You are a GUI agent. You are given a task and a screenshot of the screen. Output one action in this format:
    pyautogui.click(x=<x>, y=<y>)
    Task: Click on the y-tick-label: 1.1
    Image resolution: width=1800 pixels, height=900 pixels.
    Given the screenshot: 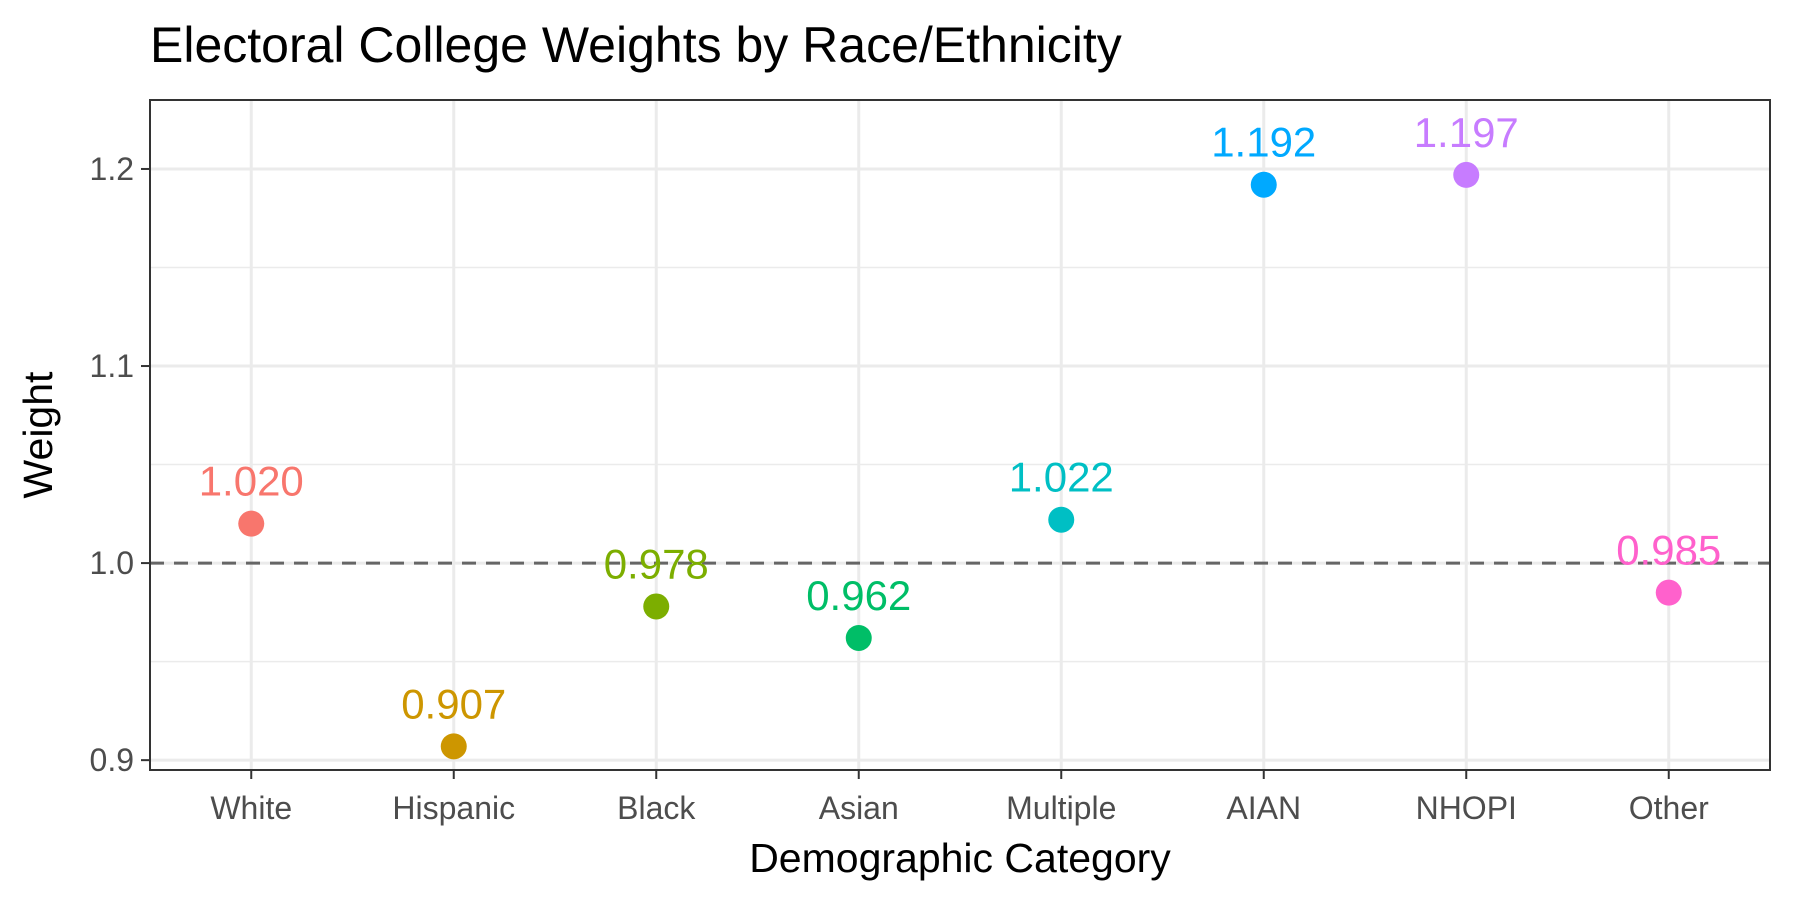 What is the action you would take?
    pyautogui.click(x=112, y=366)
    